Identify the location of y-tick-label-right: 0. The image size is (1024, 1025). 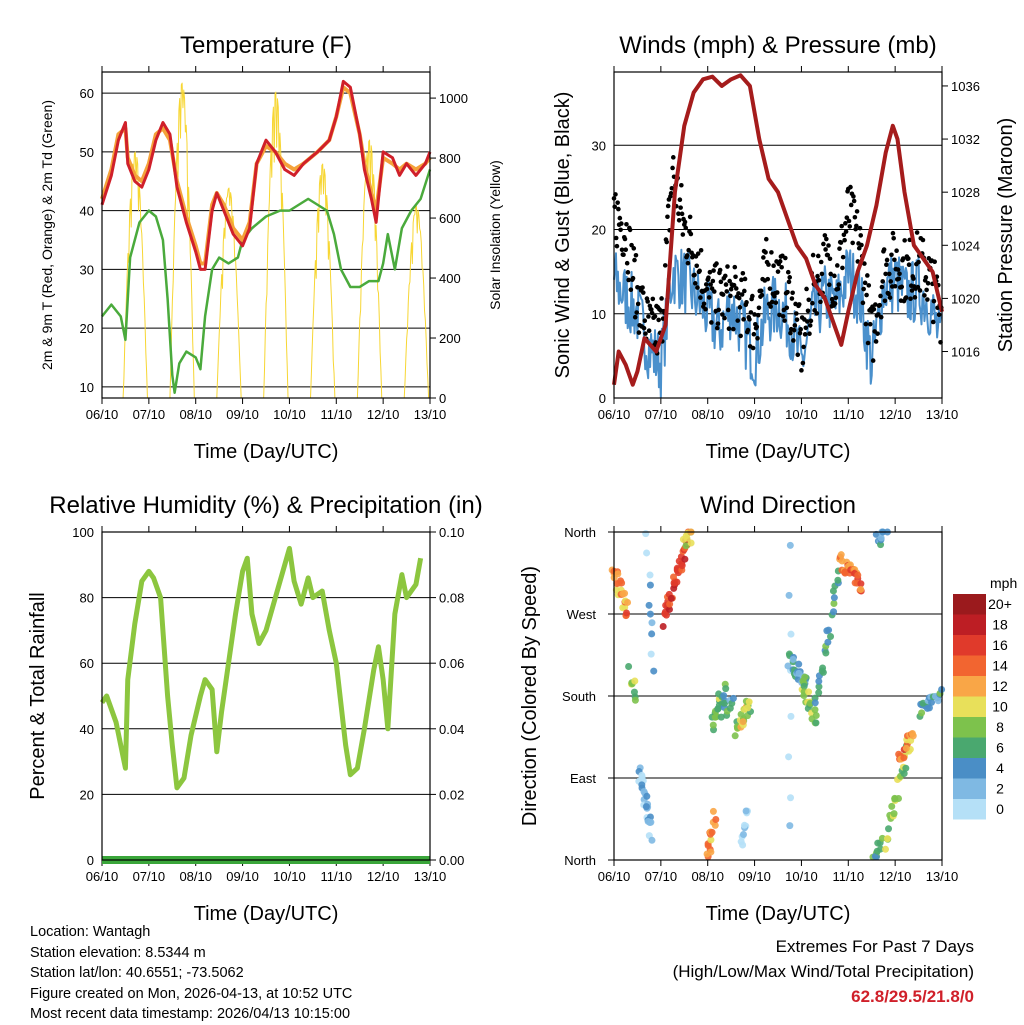
(442, 398).